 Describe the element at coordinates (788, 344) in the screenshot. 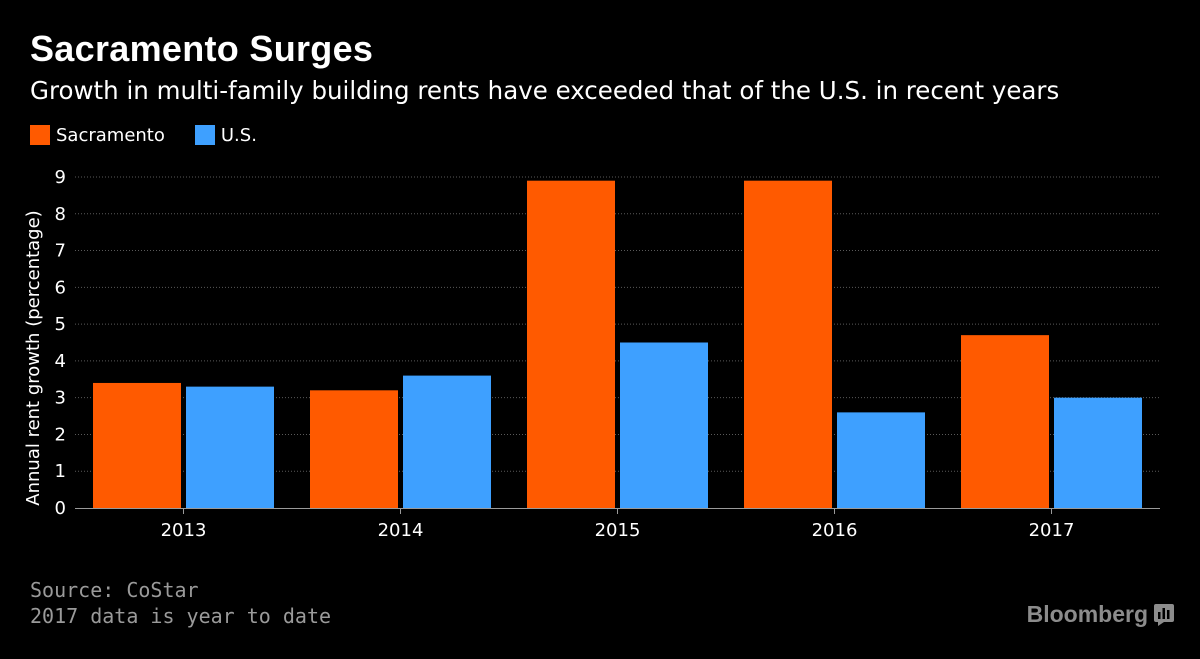

I see `bar-sacramento-2016` at that location.